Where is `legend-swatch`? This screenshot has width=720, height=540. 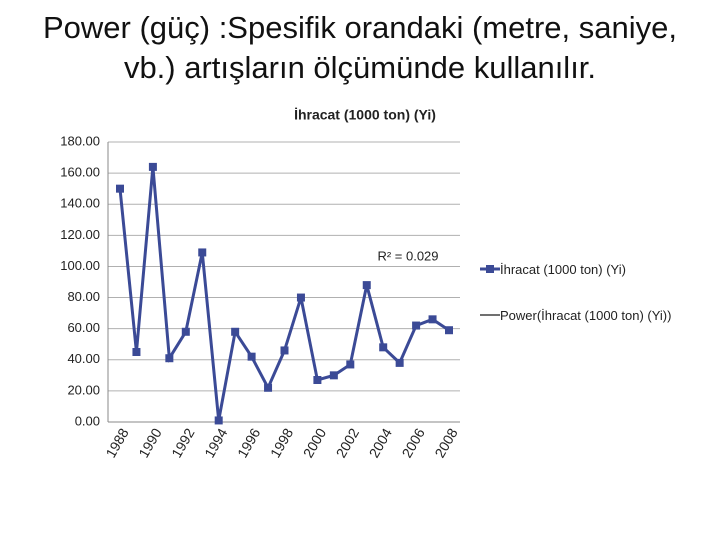
legend-swatch is located at coordinates (490, 269).